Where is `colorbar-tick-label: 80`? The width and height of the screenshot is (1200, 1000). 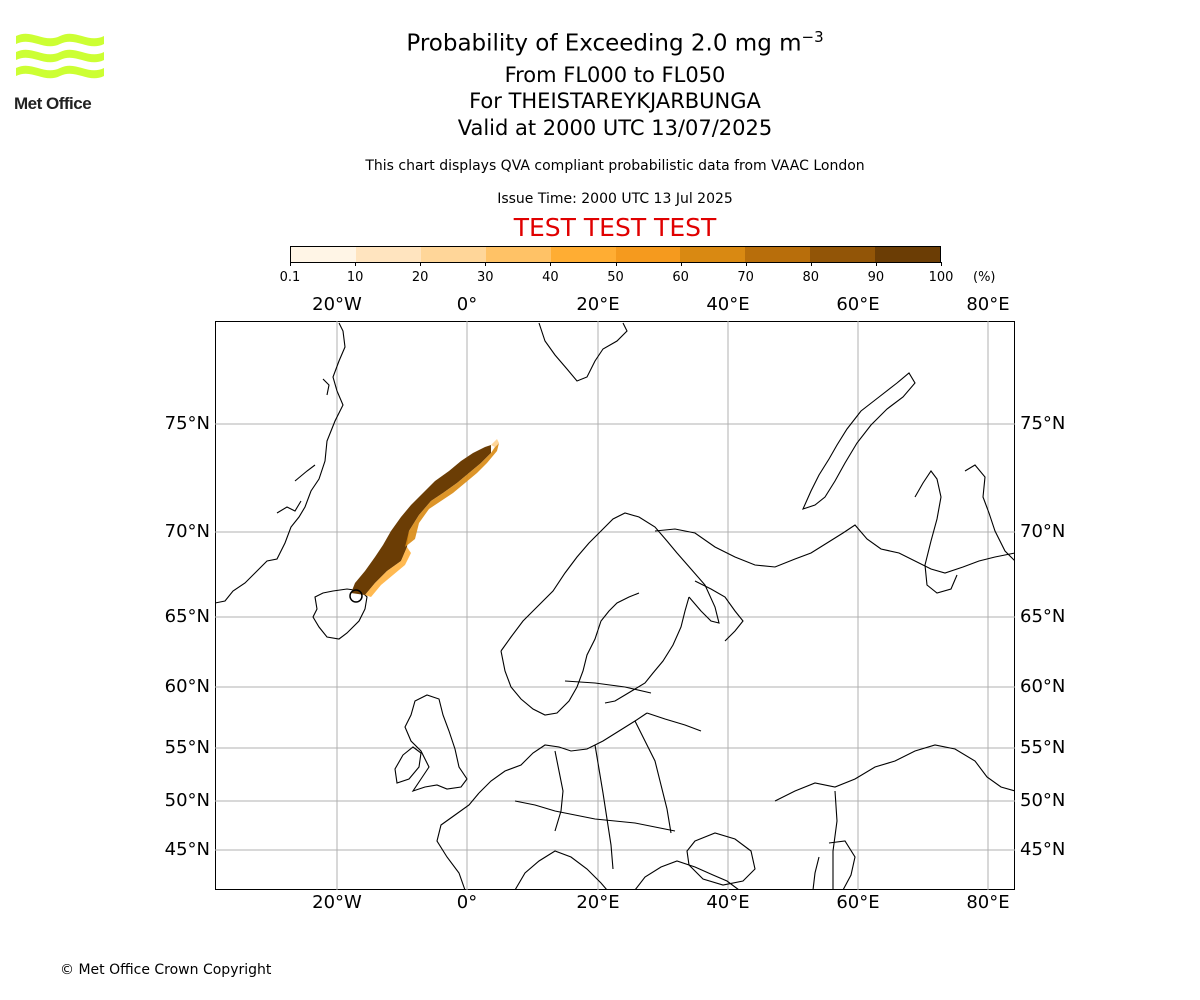
colorbar-tick-label: 80 is located at coordinates (811, 277).